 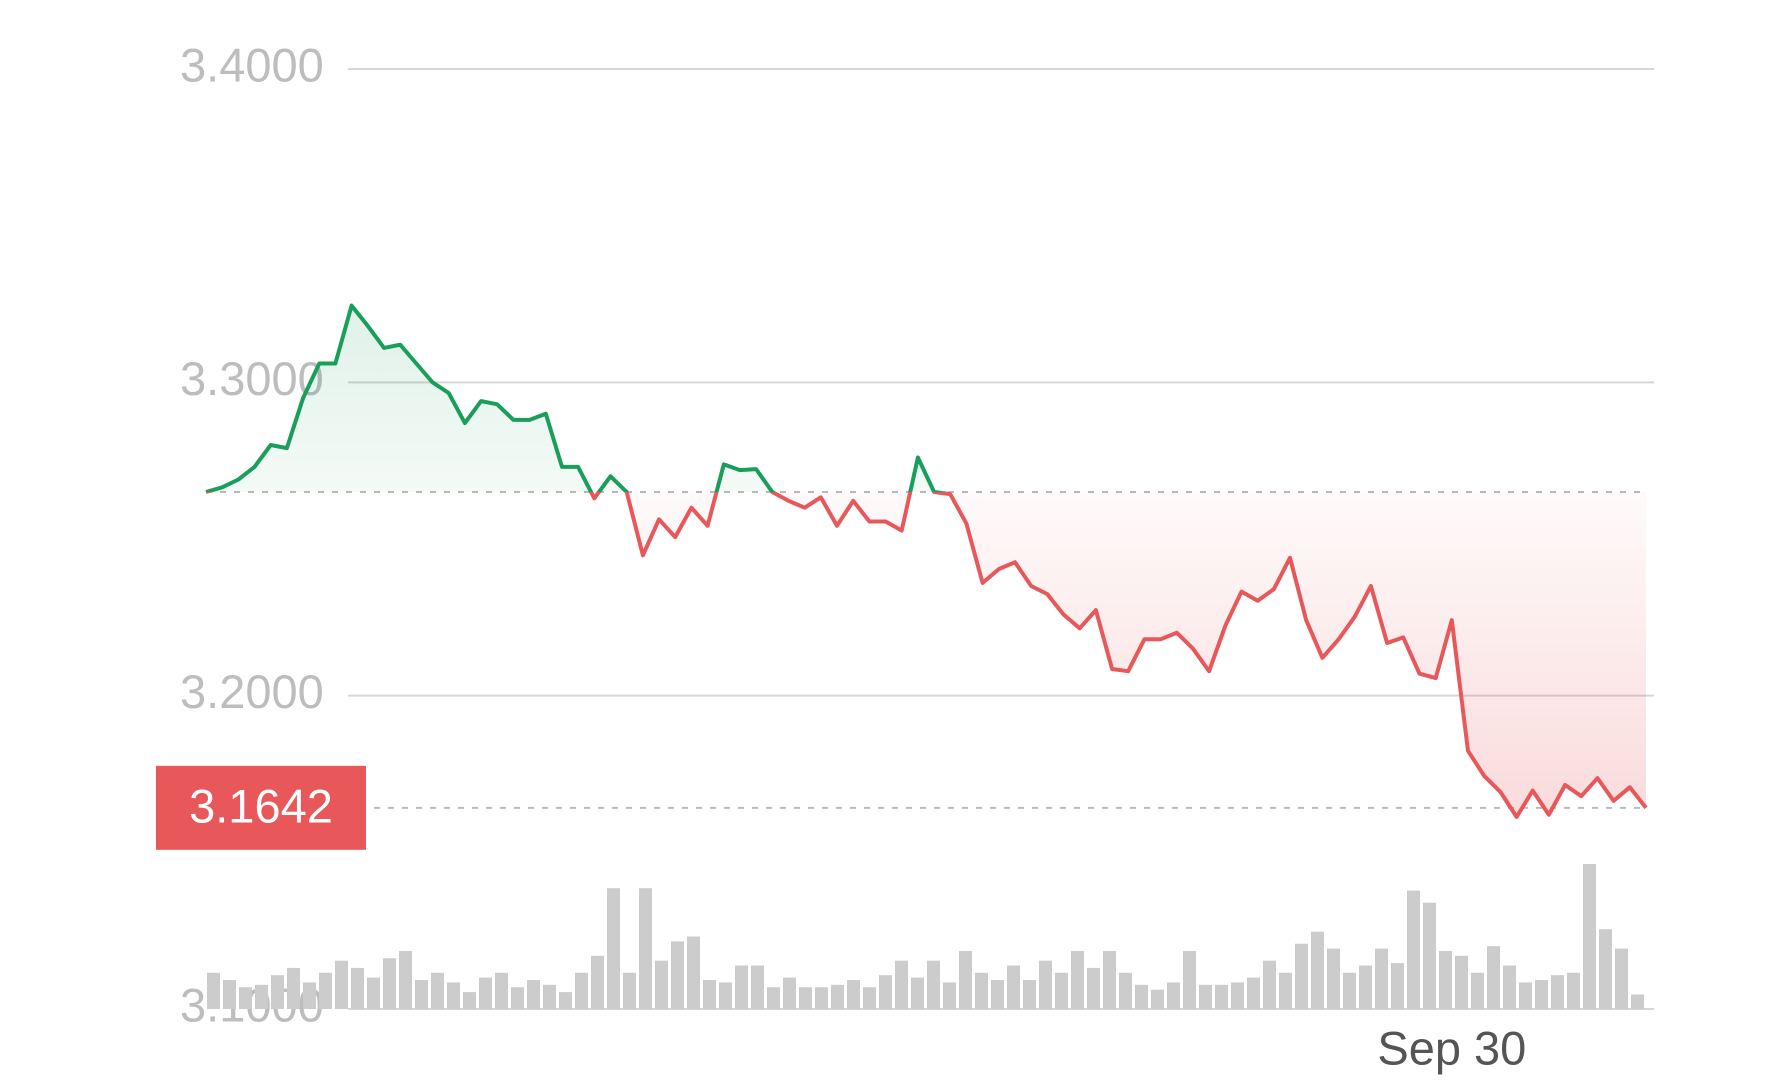 I want to click on x-tick-label: Sep 30, so click(x=1451, y=1047).